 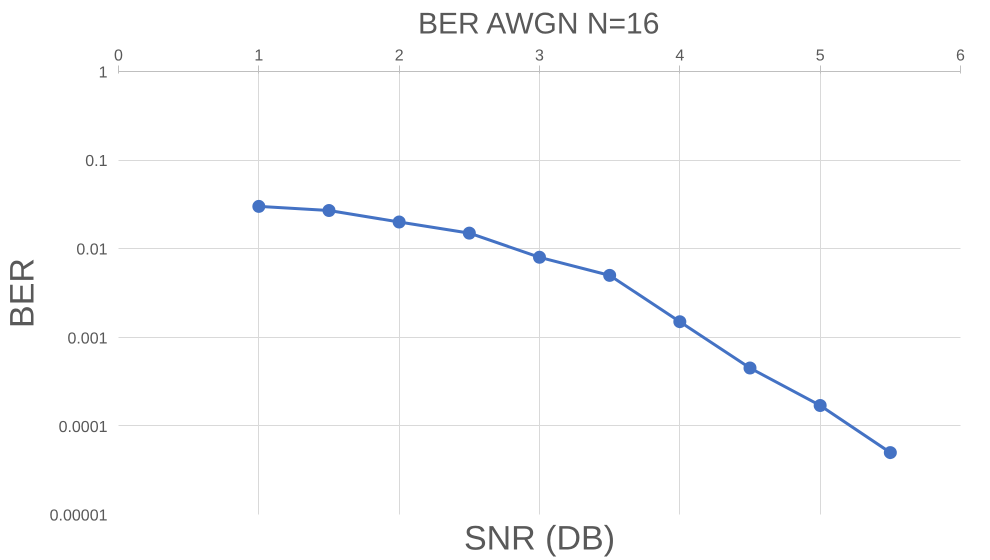 I want to click on x-tick-label: 4, so click(x=679, y=56).